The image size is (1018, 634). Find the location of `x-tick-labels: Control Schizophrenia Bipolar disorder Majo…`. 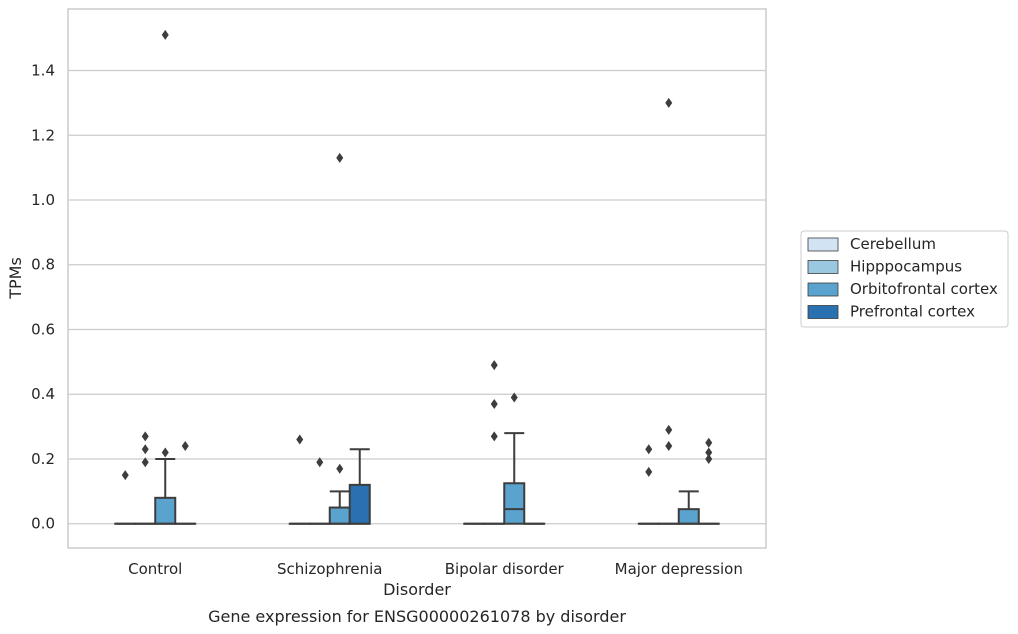

x-tick-labels: Control Schizophrenia Bipolar disorder Majo… is located at coordinates (435, 569).